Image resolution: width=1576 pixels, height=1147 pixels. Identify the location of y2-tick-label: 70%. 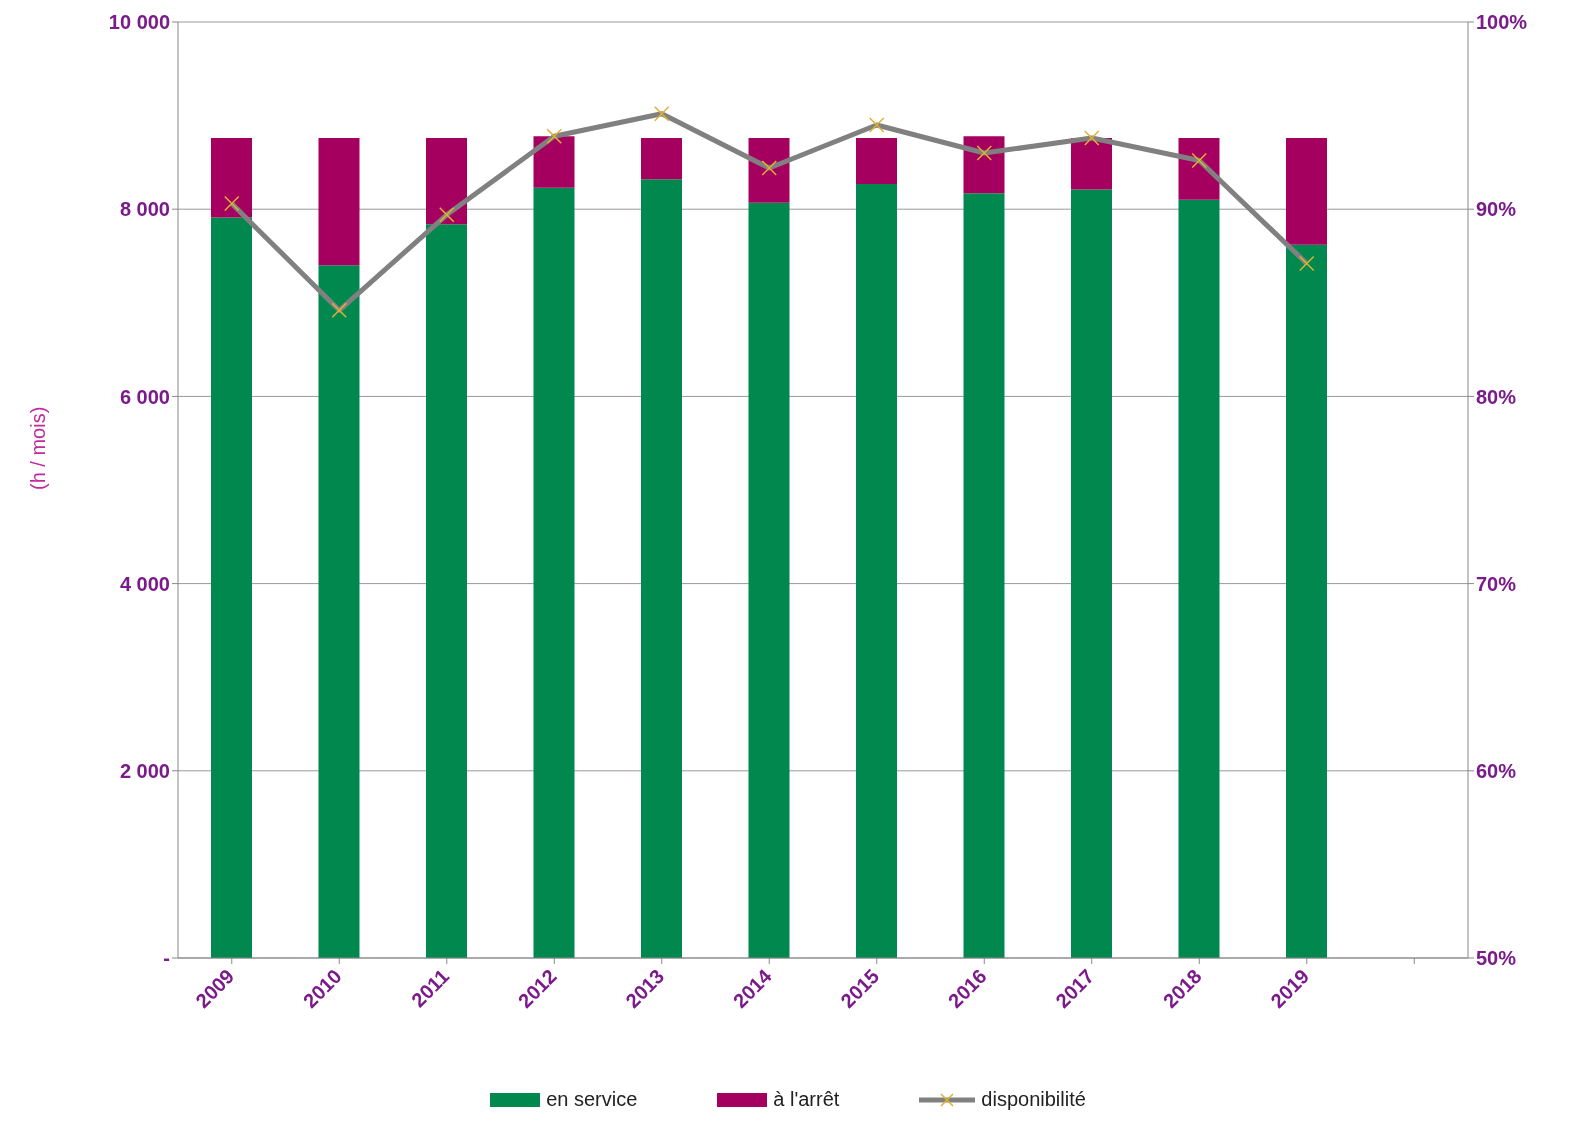
(1496, 583).